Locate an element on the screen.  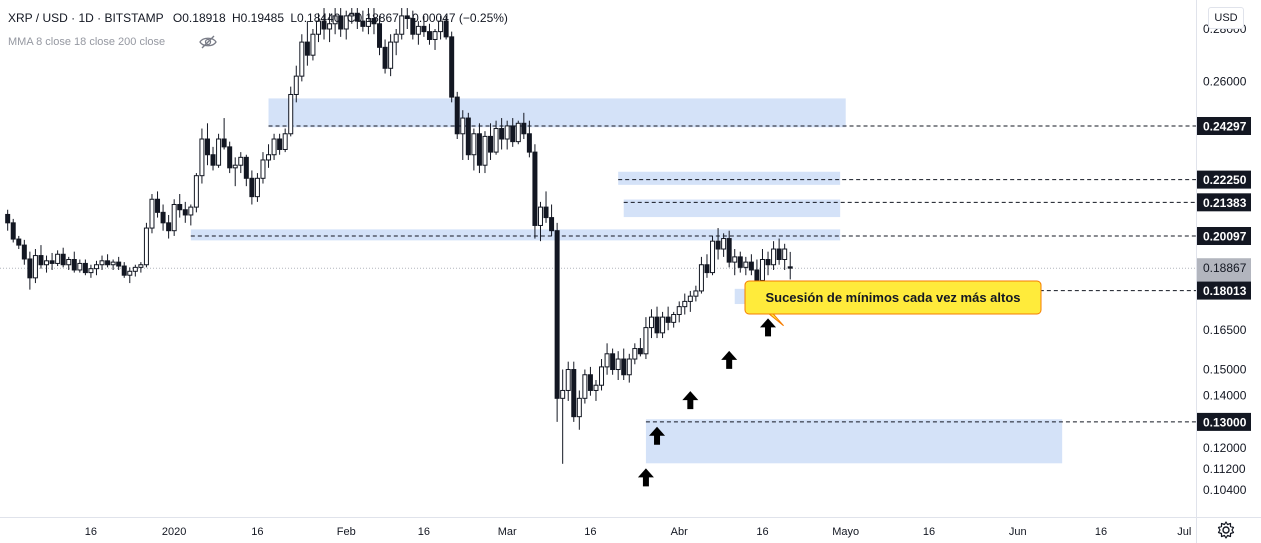
zone-rect is located at coordinates (732, 208).